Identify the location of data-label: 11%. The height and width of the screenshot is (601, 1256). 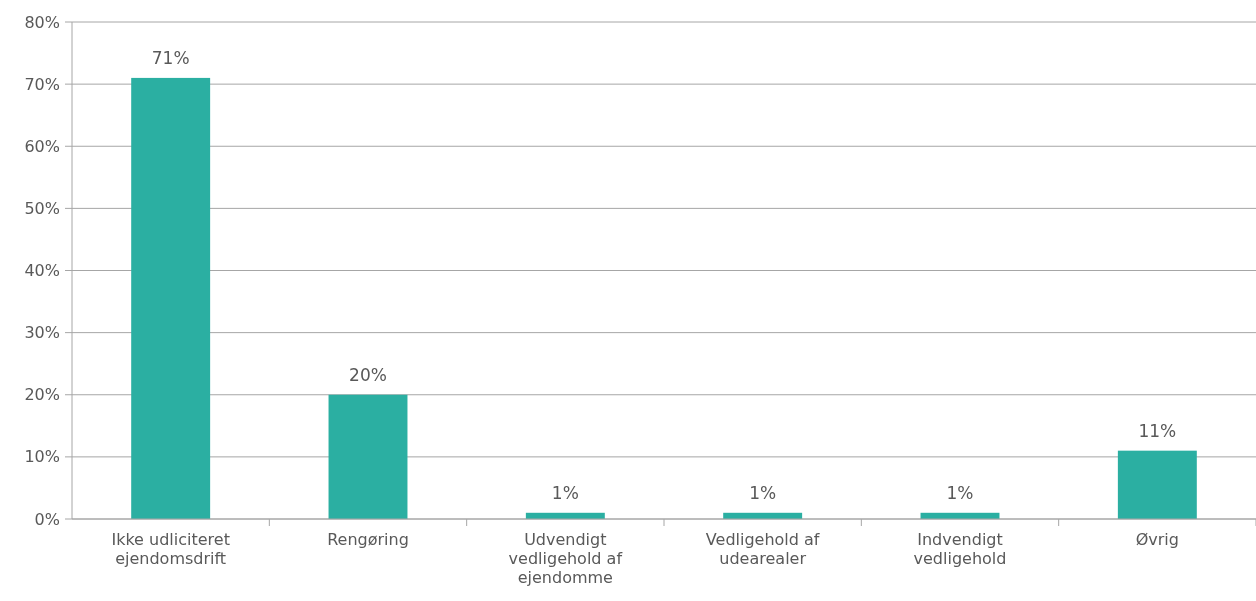
(1157, 430).